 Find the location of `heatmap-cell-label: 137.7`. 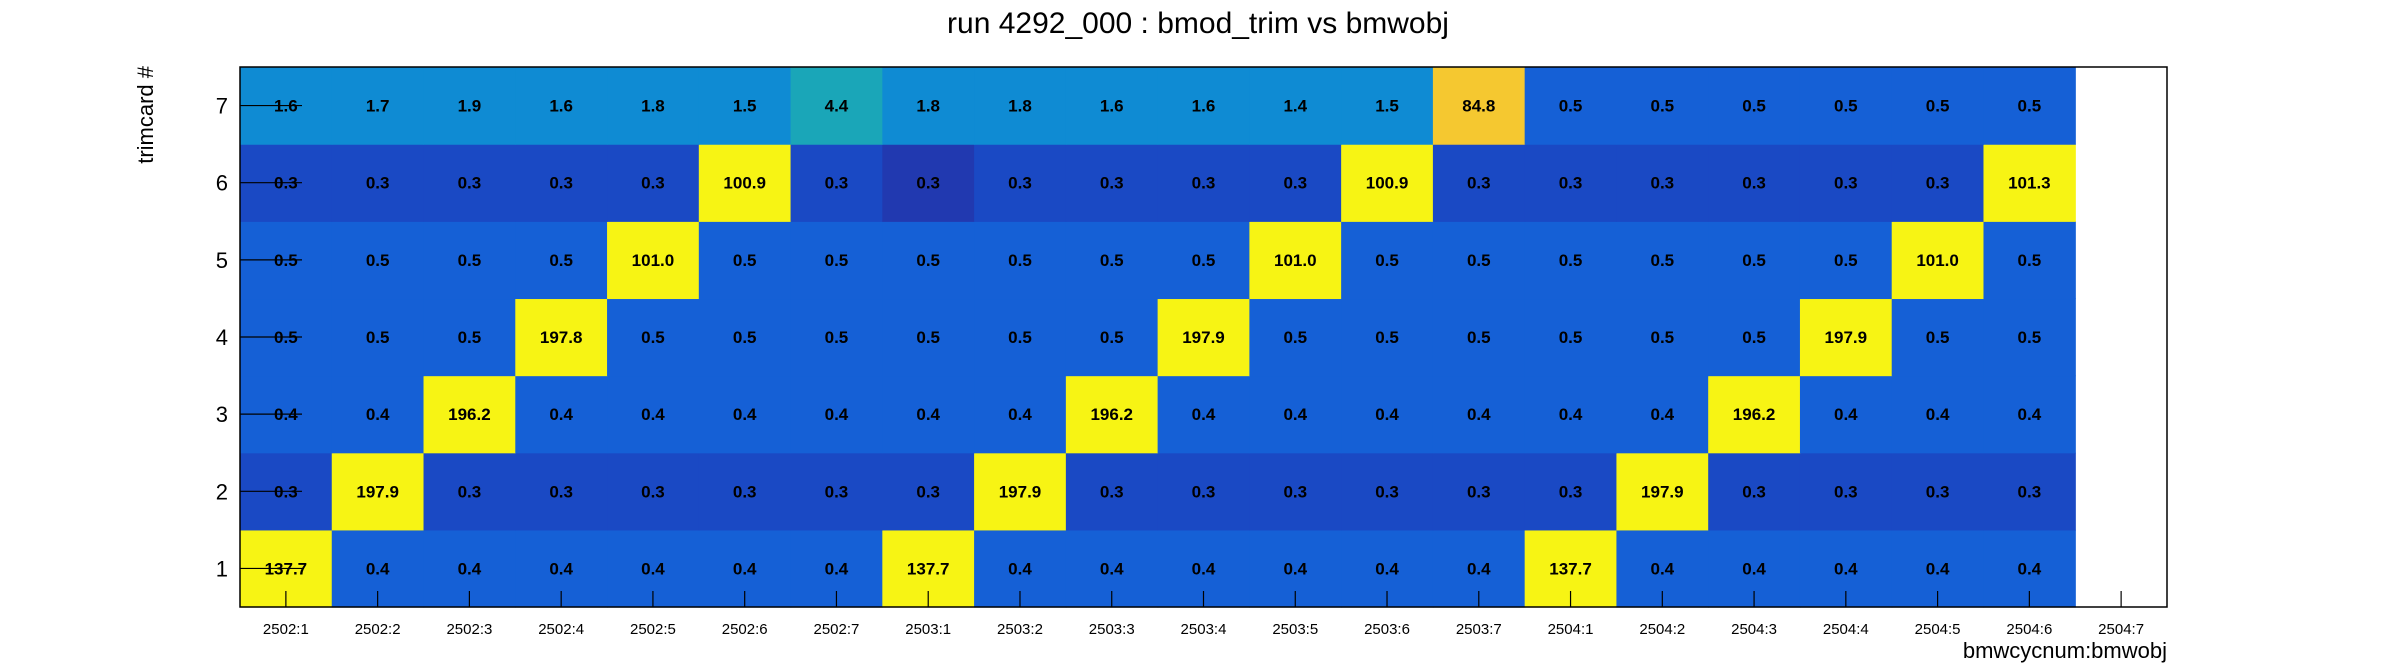

heatmap-cell-label: 137.7 is located at coordinates (928, 568).